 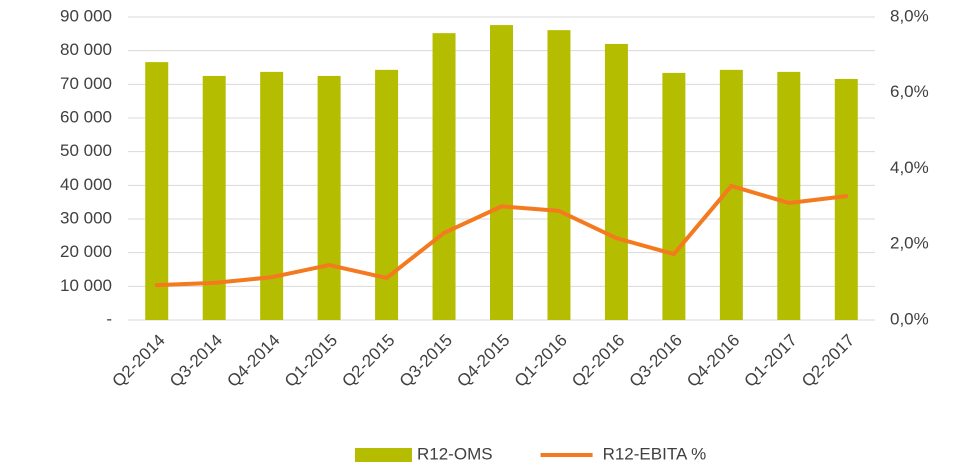 What do you see at coordinates (86, 83) in the screenshot?
I see `y-tick-label: 70 000` at bounding box center [86, 83].